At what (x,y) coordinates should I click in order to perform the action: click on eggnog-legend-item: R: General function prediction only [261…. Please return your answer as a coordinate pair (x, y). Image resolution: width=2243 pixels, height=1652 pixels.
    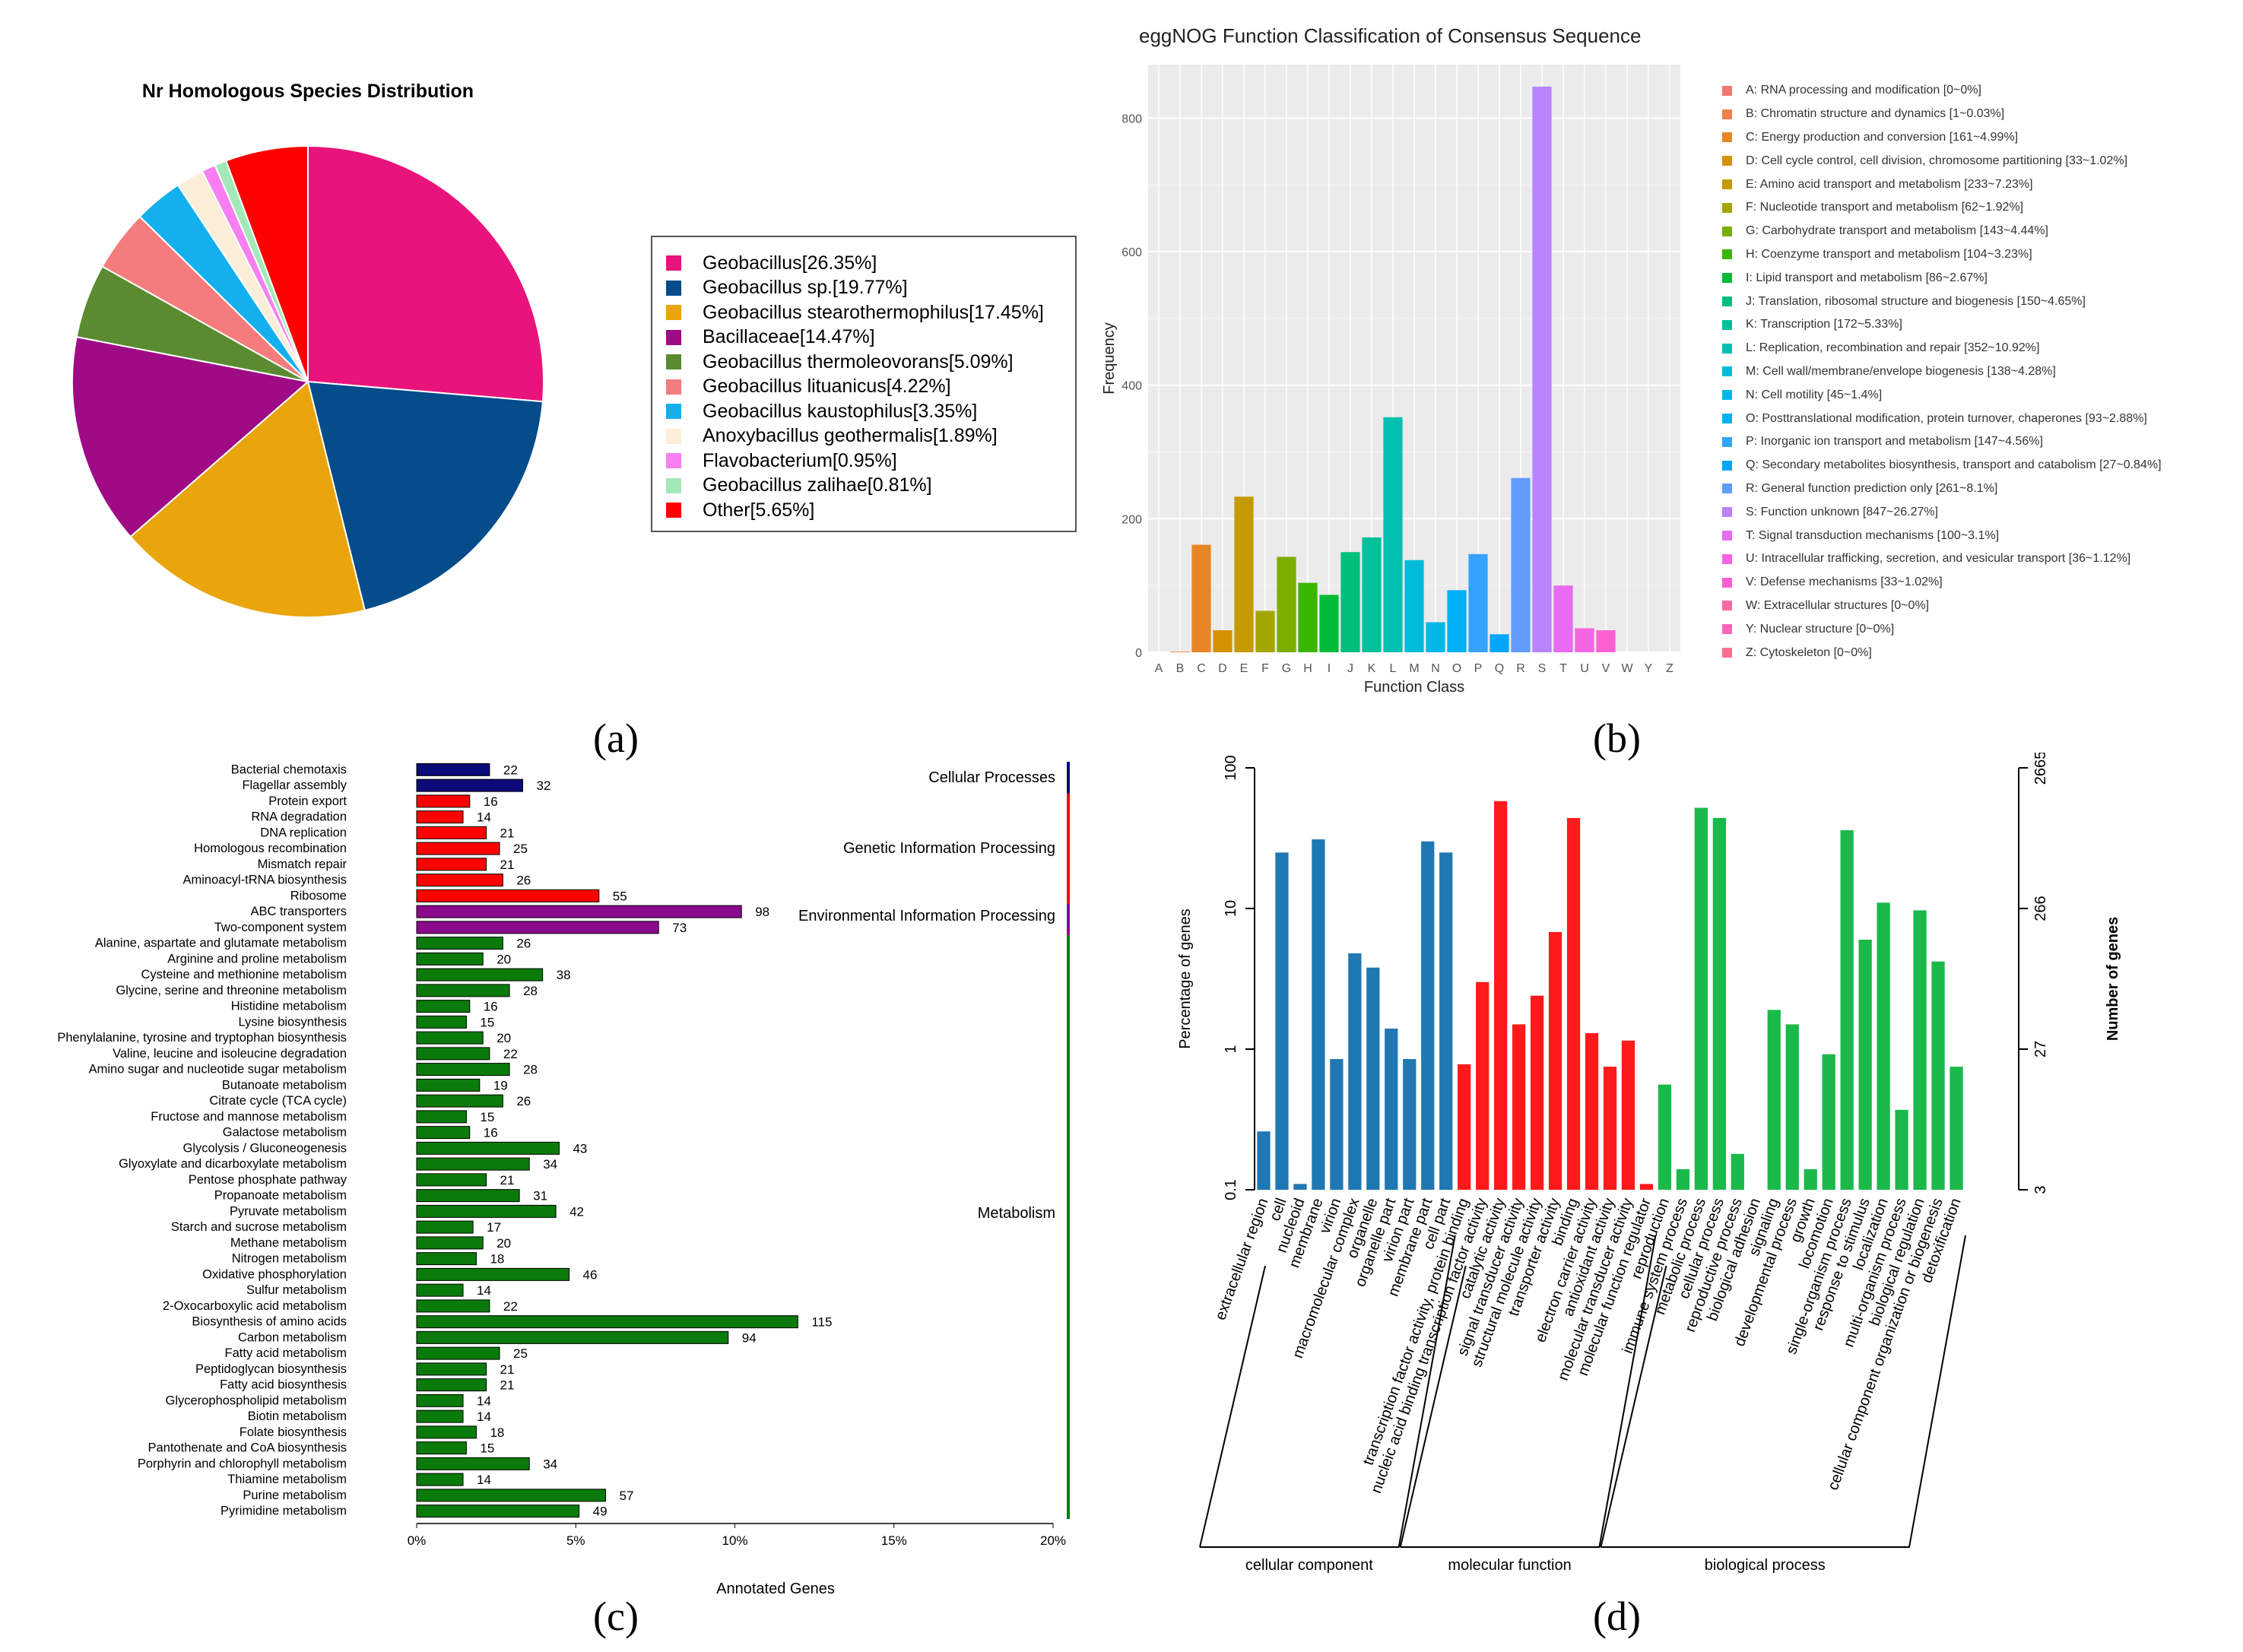
    Looking at the image, I should click on (1980, 489).